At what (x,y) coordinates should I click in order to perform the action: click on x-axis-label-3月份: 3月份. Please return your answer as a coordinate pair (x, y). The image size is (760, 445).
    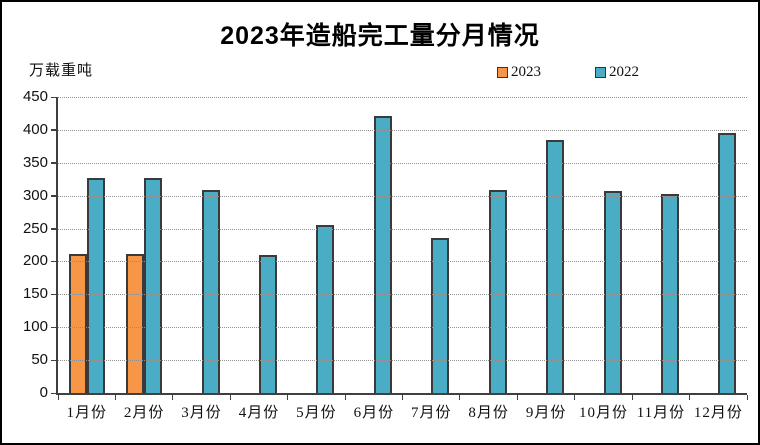
    Looking at the image, I should click on (201, 413).